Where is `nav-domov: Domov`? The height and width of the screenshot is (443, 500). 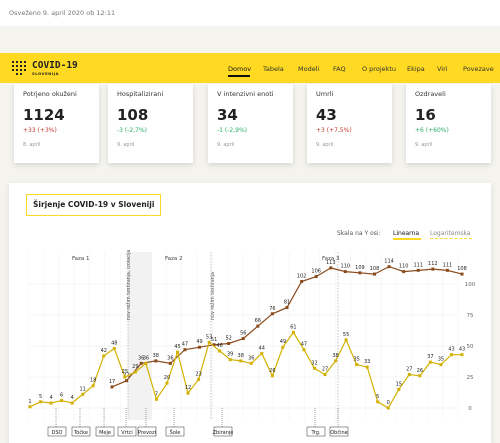
nav-domov: Domov is located at coordinates (240, 69).